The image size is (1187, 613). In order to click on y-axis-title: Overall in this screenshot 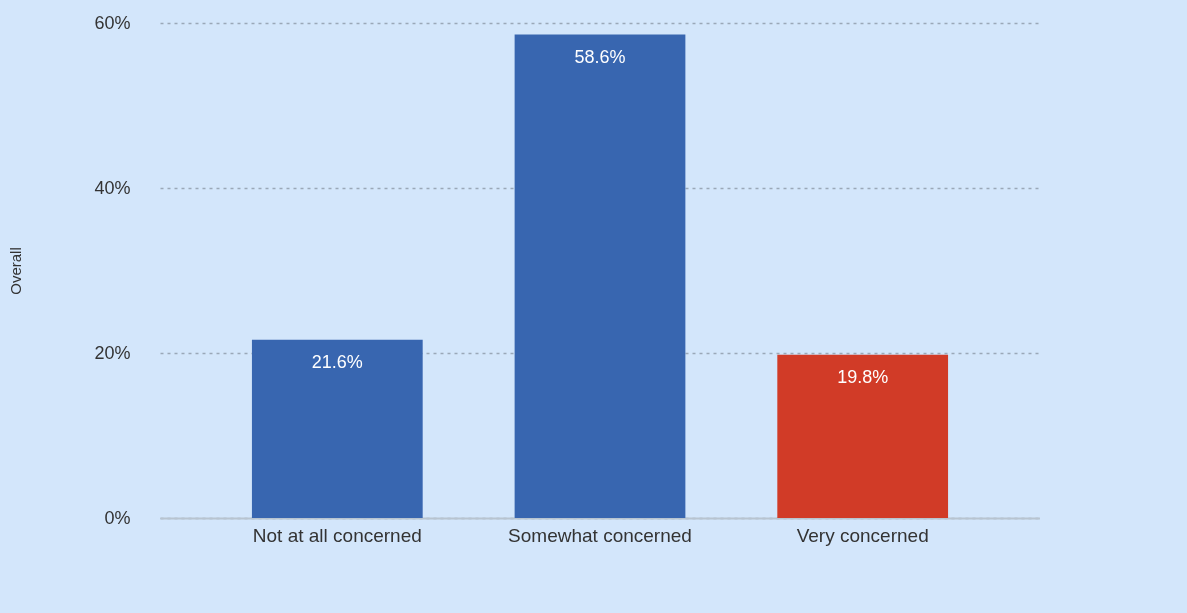, I will do `click(16, 271)`.